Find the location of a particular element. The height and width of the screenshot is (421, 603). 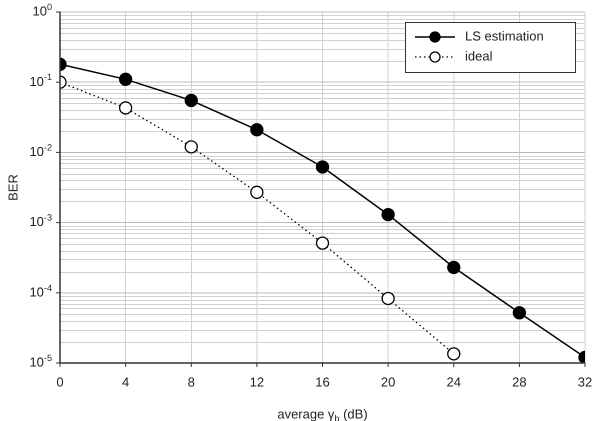

x-tick-label: 8 is located at coordinates (191, 382).